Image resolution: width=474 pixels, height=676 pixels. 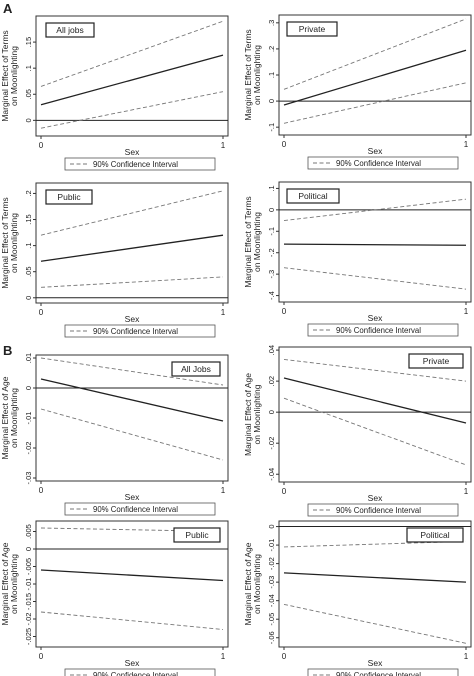 What do you see at coordinates (196, 369) in the screenshot?
I see `chart-title: All Jobs` at bounding box center [196, 369].